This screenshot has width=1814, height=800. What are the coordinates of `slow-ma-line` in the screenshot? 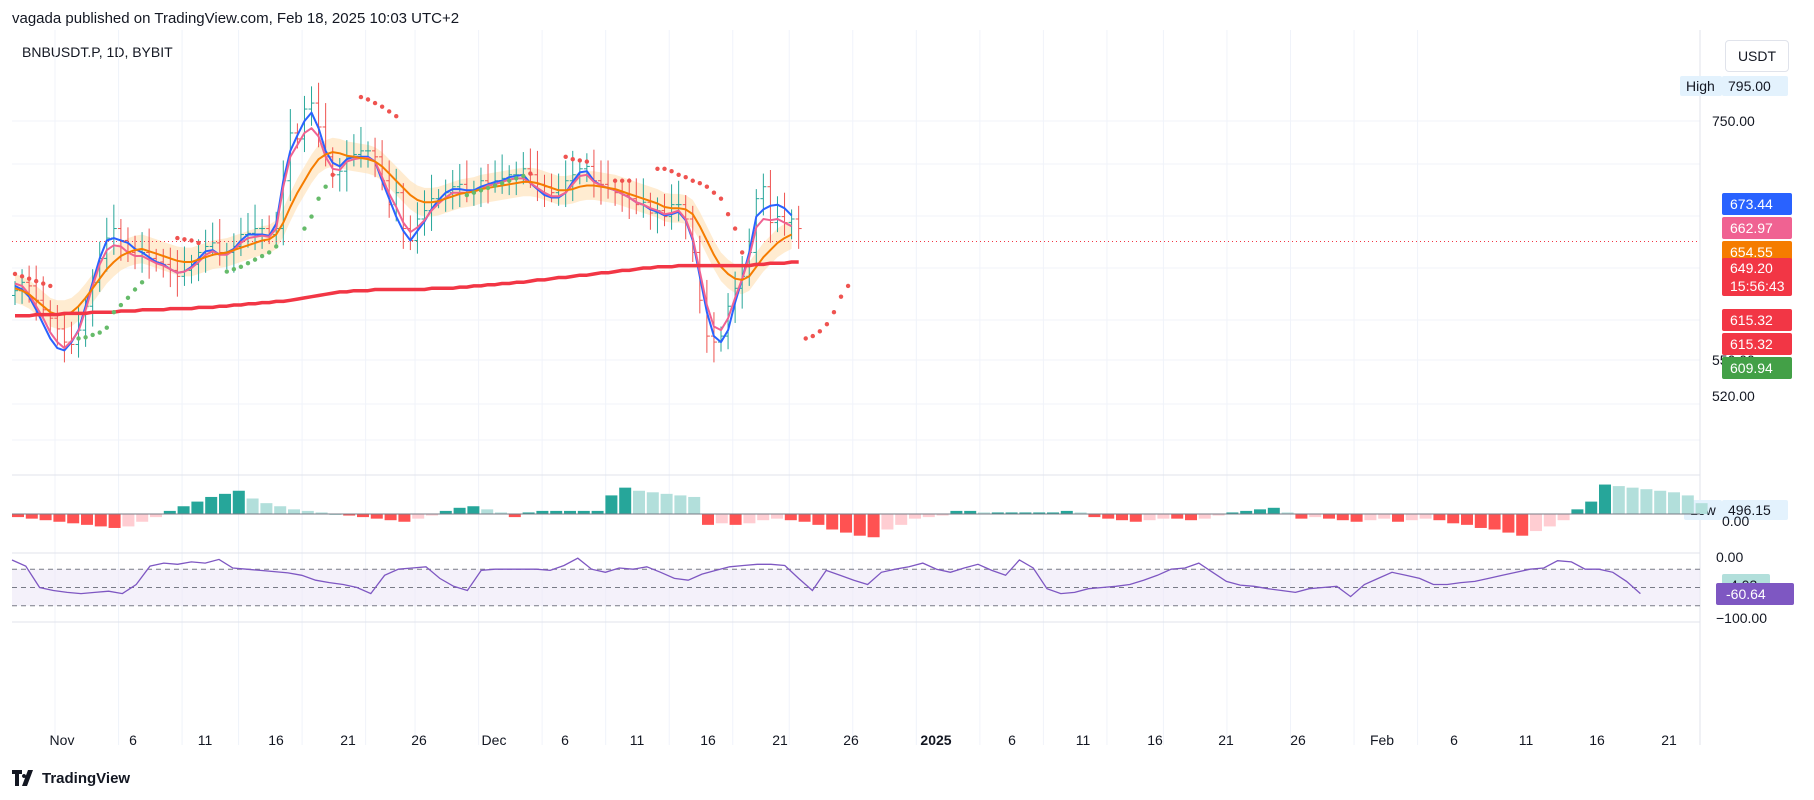 It's located at (403, 233).